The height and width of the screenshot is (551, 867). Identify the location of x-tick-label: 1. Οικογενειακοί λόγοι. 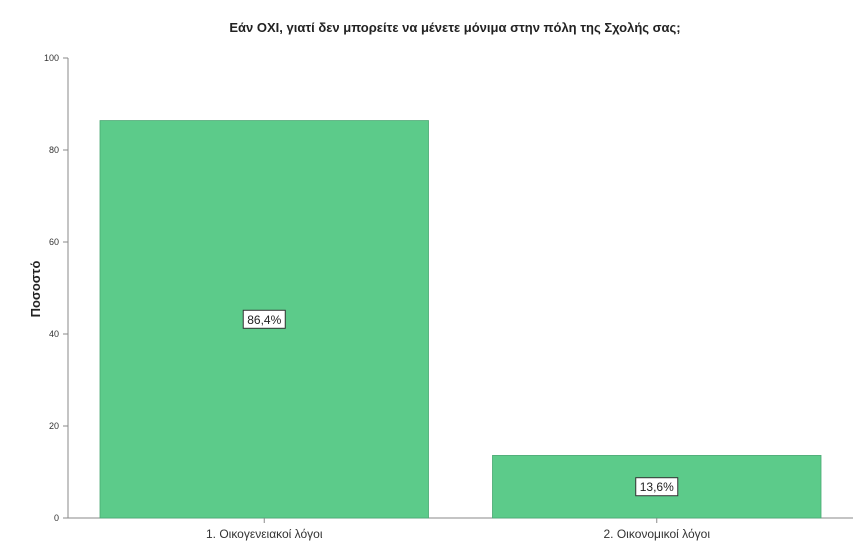
(264, 534).